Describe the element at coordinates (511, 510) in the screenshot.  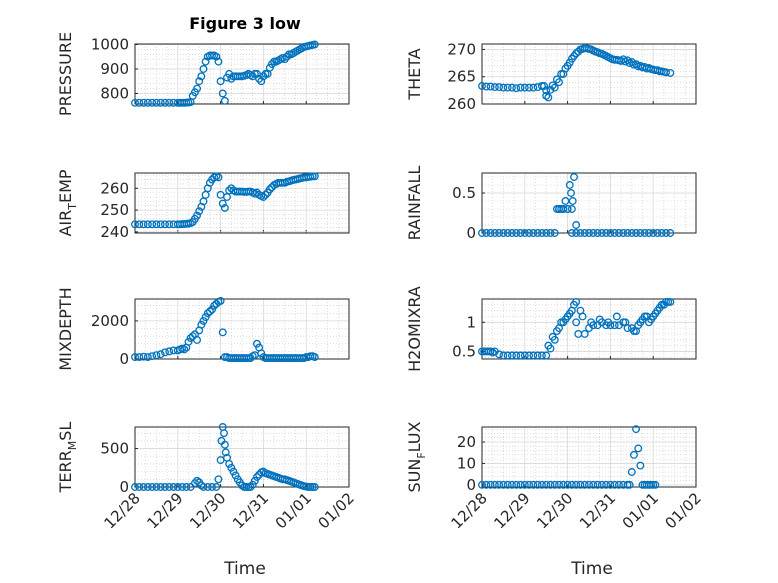
I see `x-tick-label: 12/29` at that location.